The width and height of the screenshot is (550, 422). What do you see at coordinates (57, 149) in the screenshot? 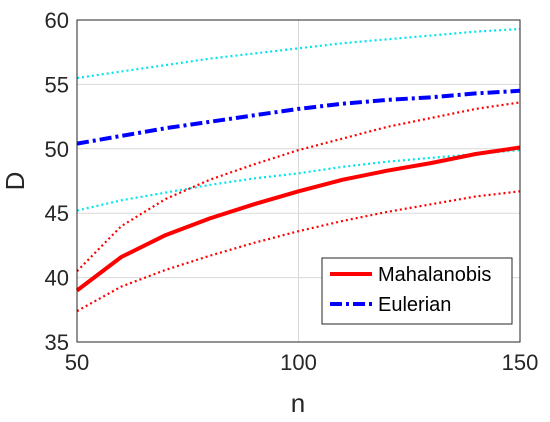
I see `y-tick-label: 50` at bounding box center [57, 149].